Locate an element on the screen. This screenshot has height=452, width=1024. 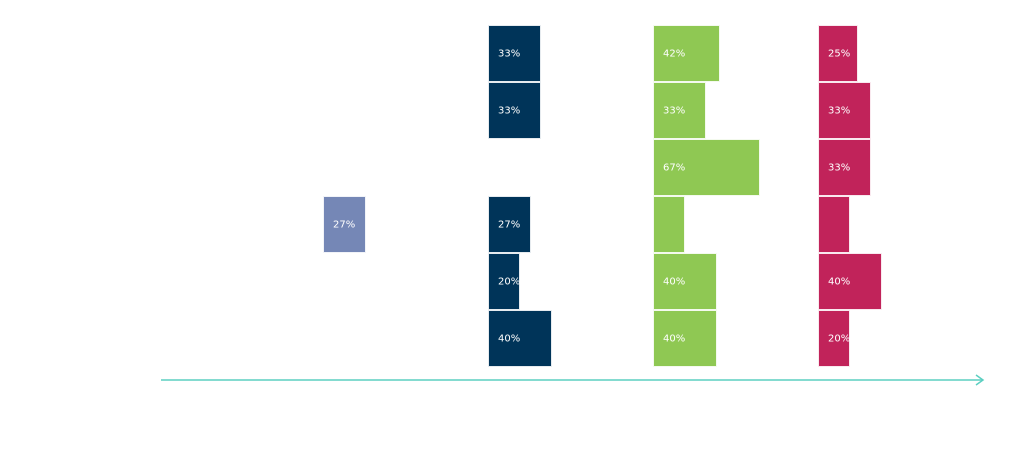
bar: 67% is located at coordinates (706, 167).